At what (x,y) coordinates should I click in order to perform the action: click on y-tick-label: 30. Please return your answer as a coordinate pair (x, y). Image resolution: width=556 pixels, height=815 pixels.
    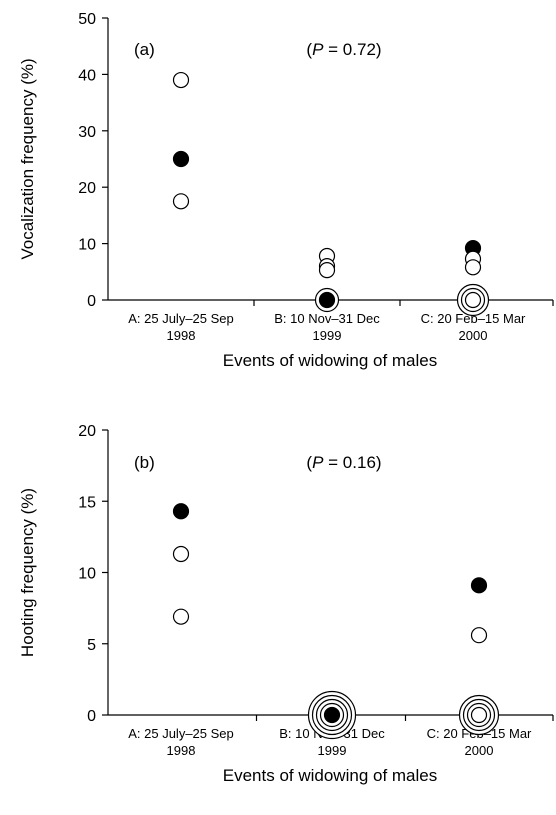
    Looking at the image, I should click on (87, 132).